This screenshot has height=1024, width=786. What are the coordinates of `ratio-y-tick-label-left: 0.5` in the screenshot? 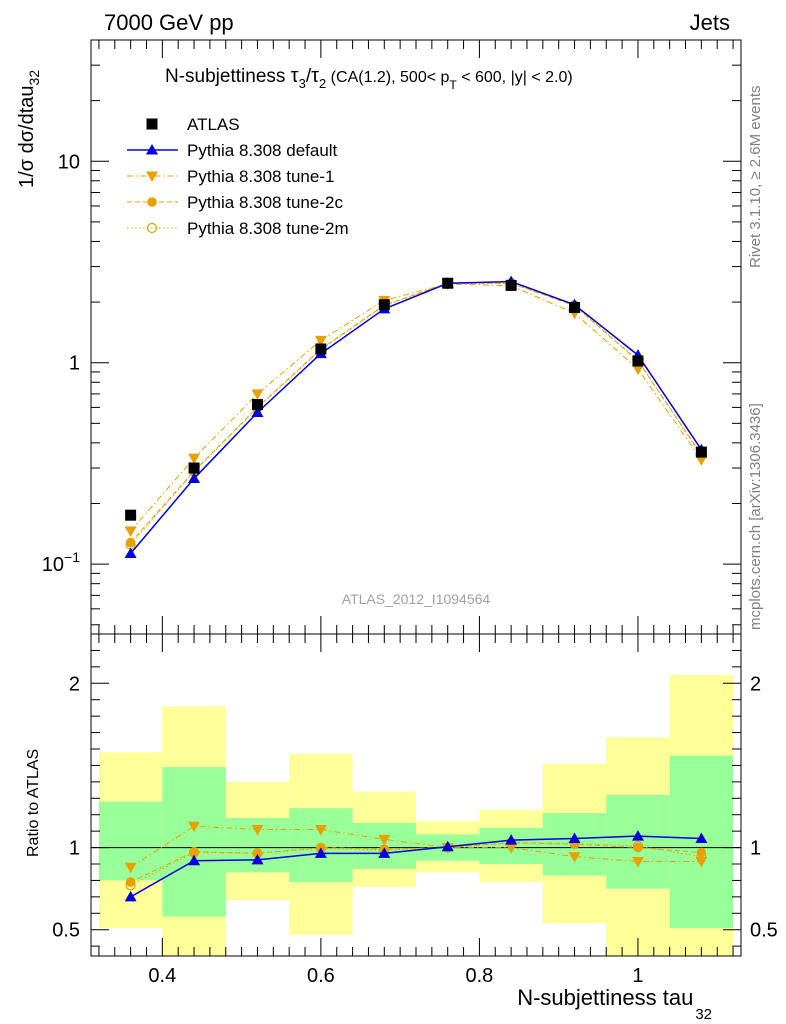 It's located at (66, 931).